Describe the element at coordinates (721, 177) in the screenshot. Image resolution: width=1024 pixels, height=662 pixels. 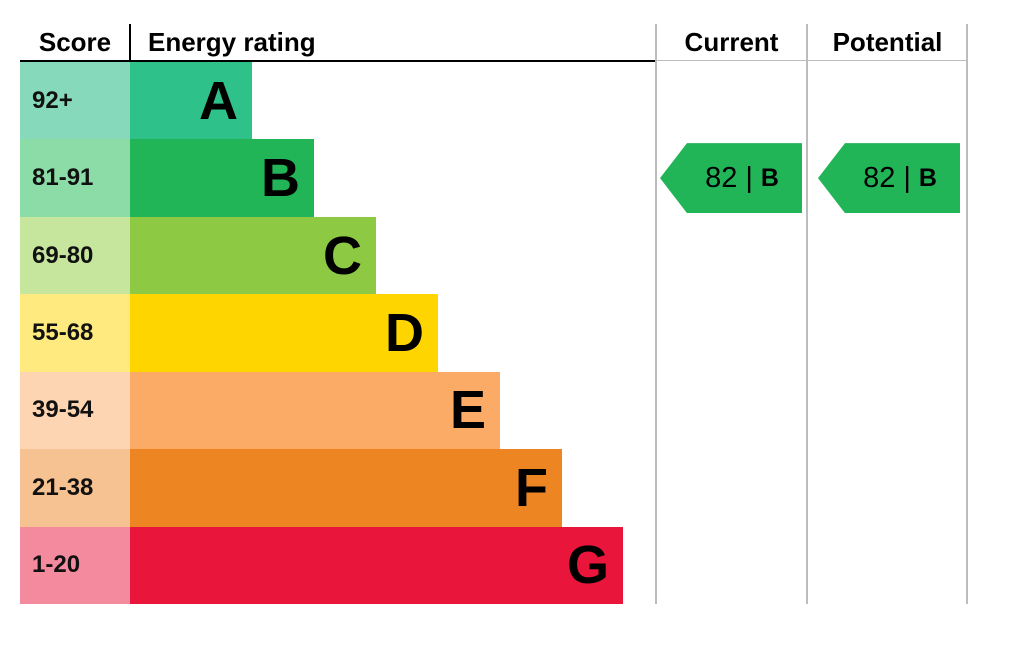
I see `current-score-value: 82` at that location.